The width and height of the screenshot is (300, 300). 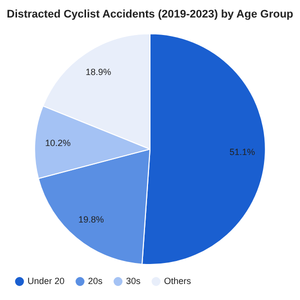 I want to click on data-label: 10.2%, so click(x=58, y=143).